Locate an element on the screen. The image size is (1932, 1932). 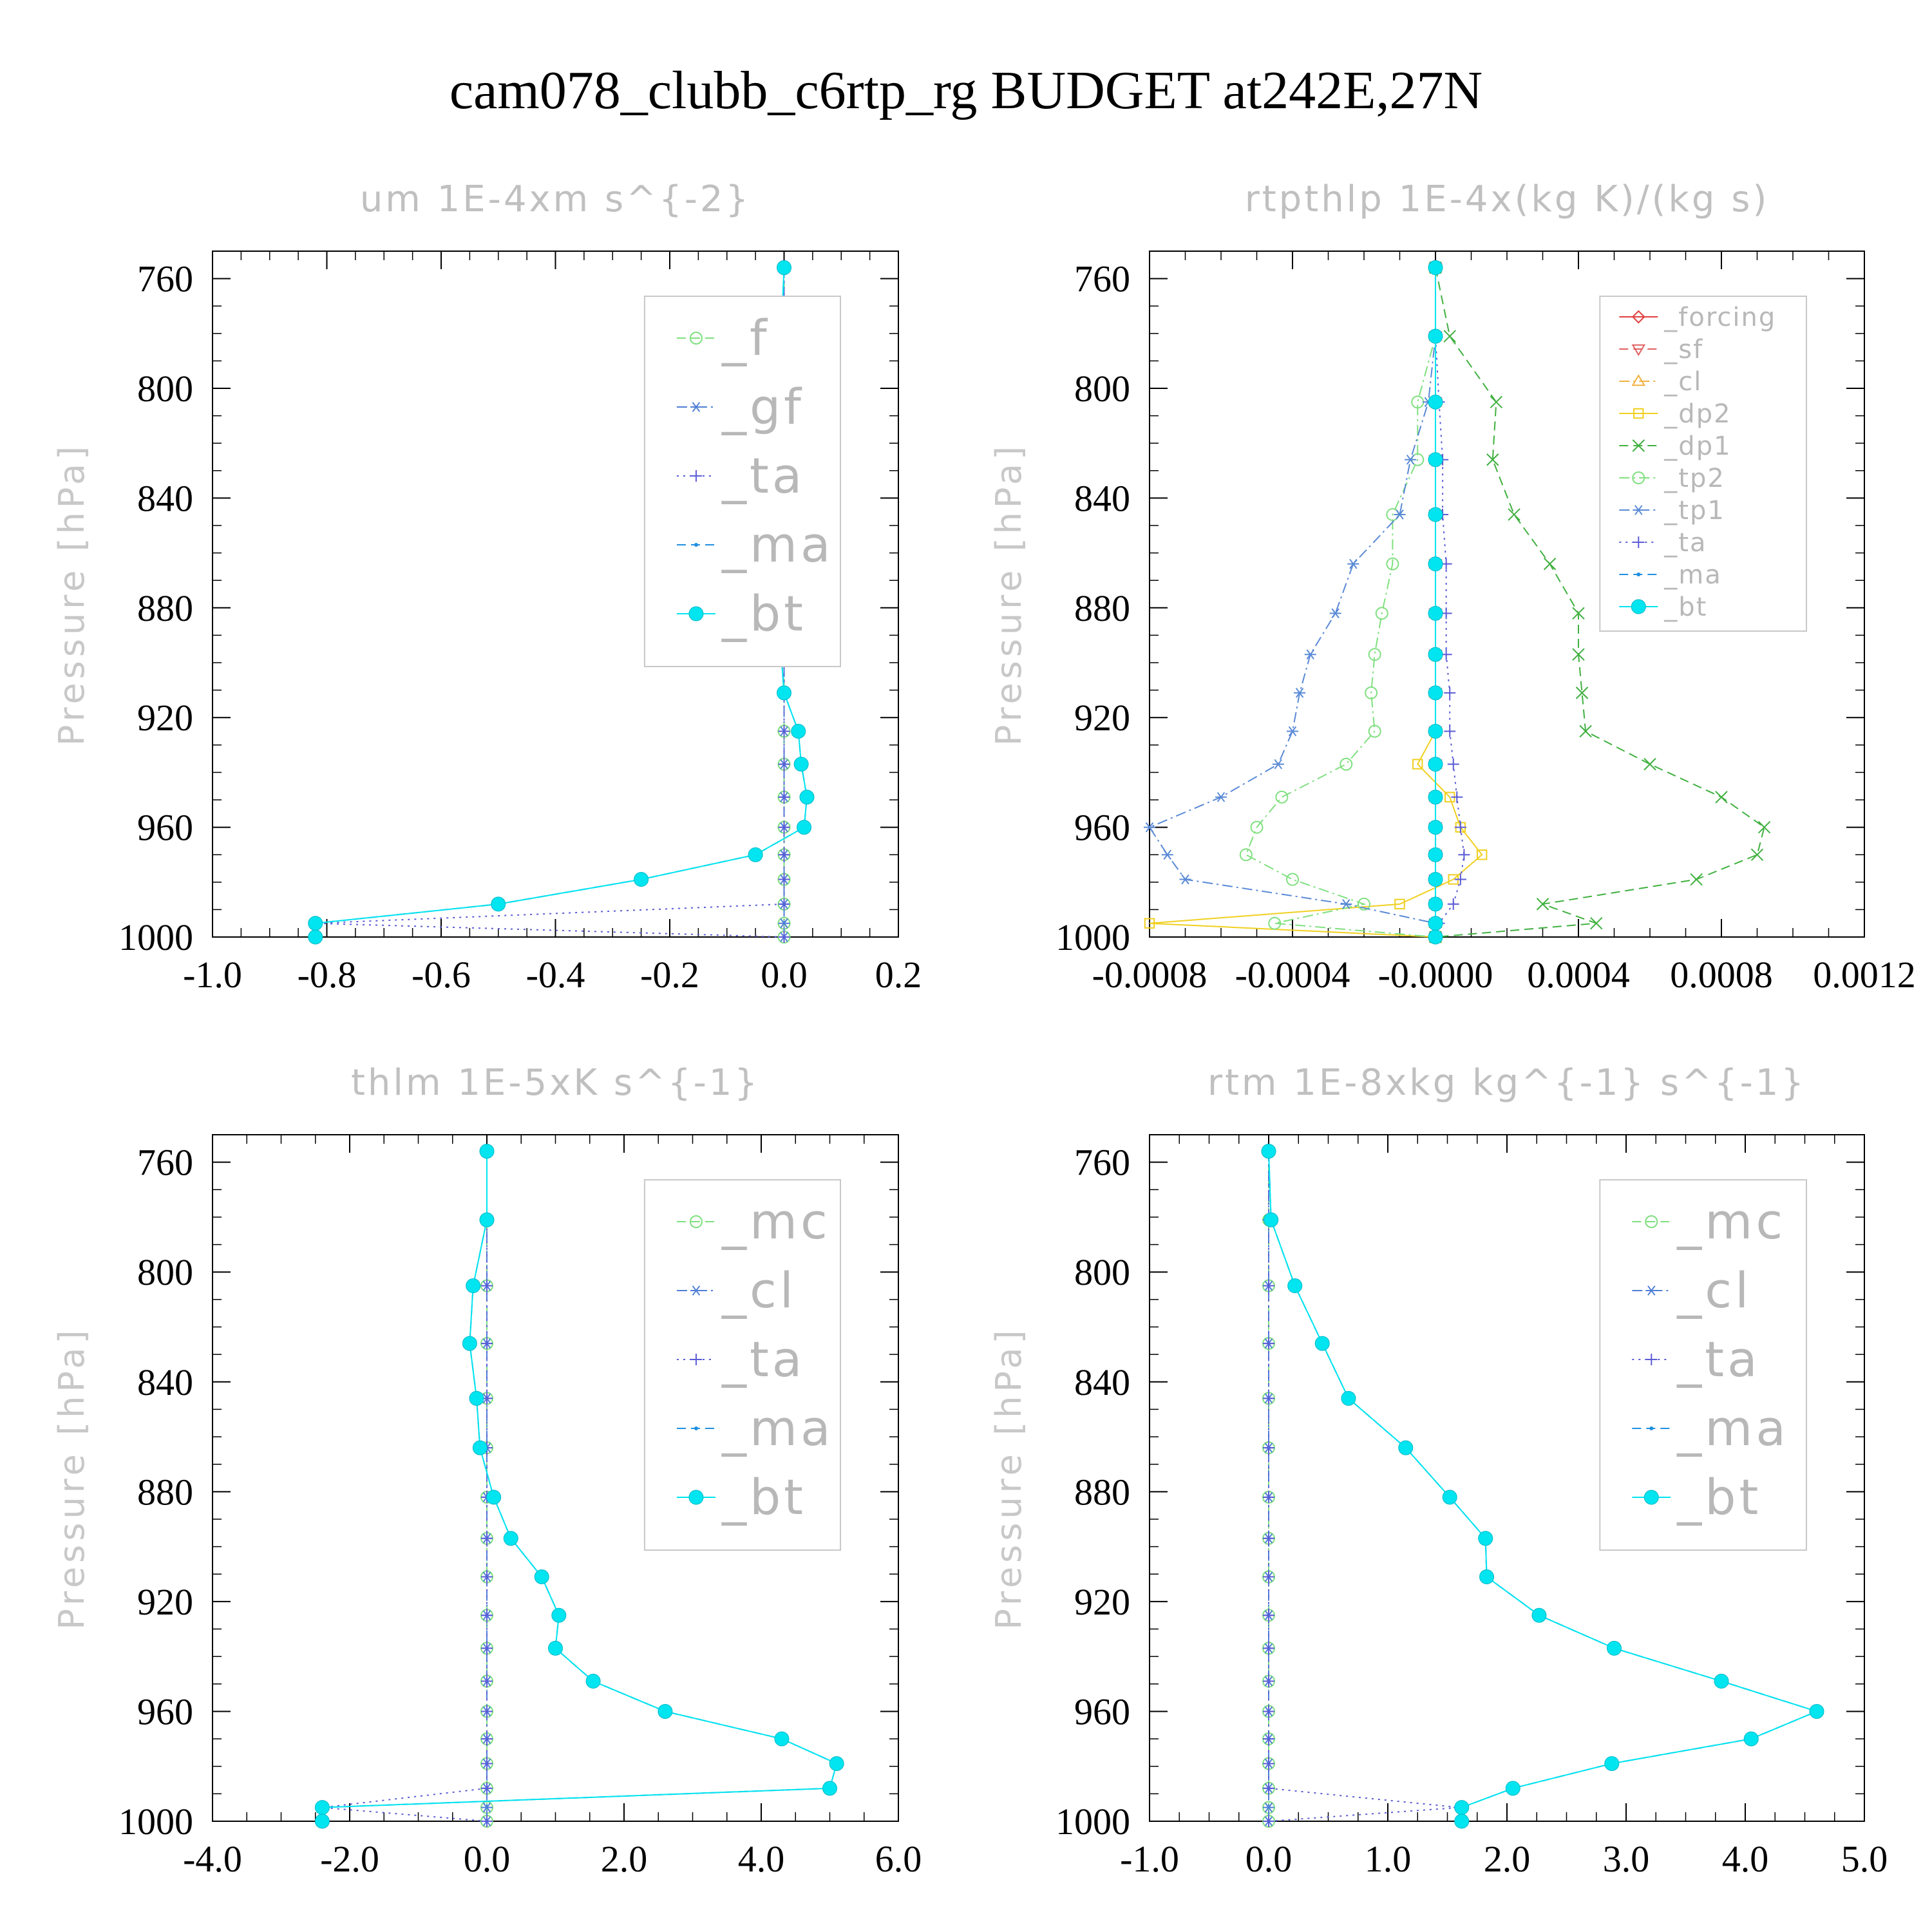
legend-box is located at coordinates (1704, 1365).